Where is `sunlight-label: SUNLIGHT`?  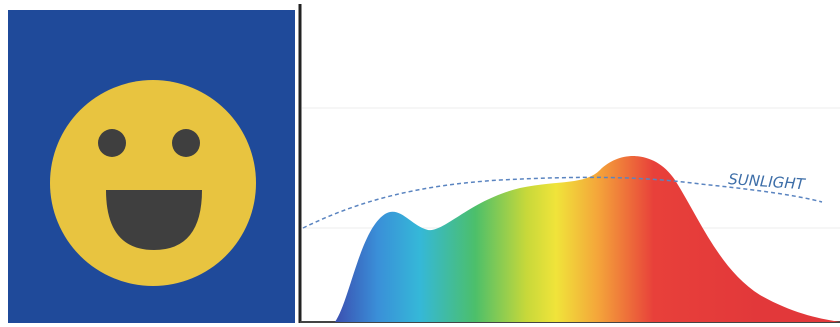 sunlight-label: SUNLIGHT is located at coordinates (767, 181).